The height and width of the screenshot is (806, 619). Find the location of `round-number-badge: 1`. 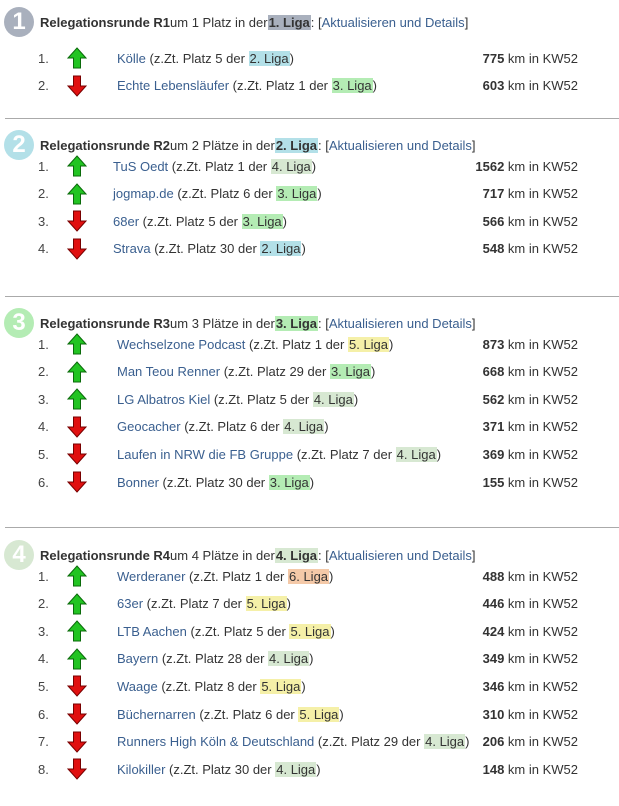

round-number-badge: 1 is located at coordinates (19, 22).